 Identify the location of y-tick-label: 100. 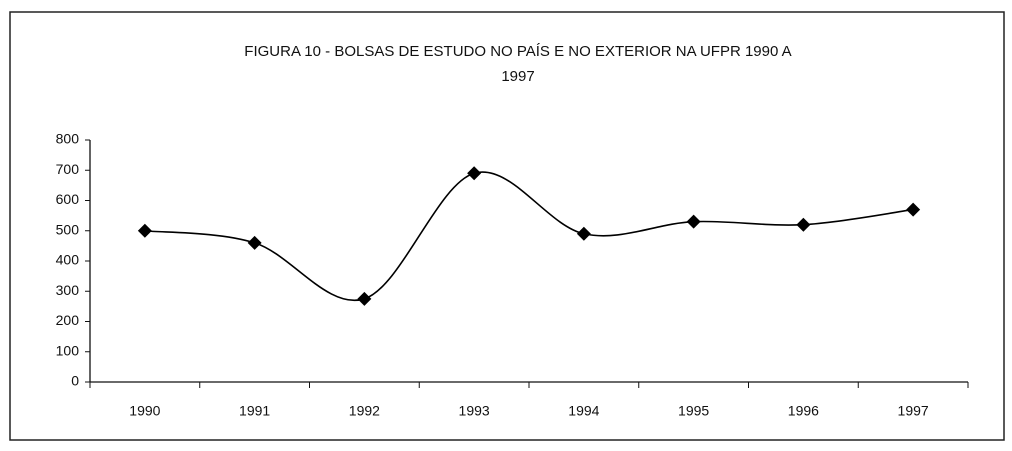
(68, 350).